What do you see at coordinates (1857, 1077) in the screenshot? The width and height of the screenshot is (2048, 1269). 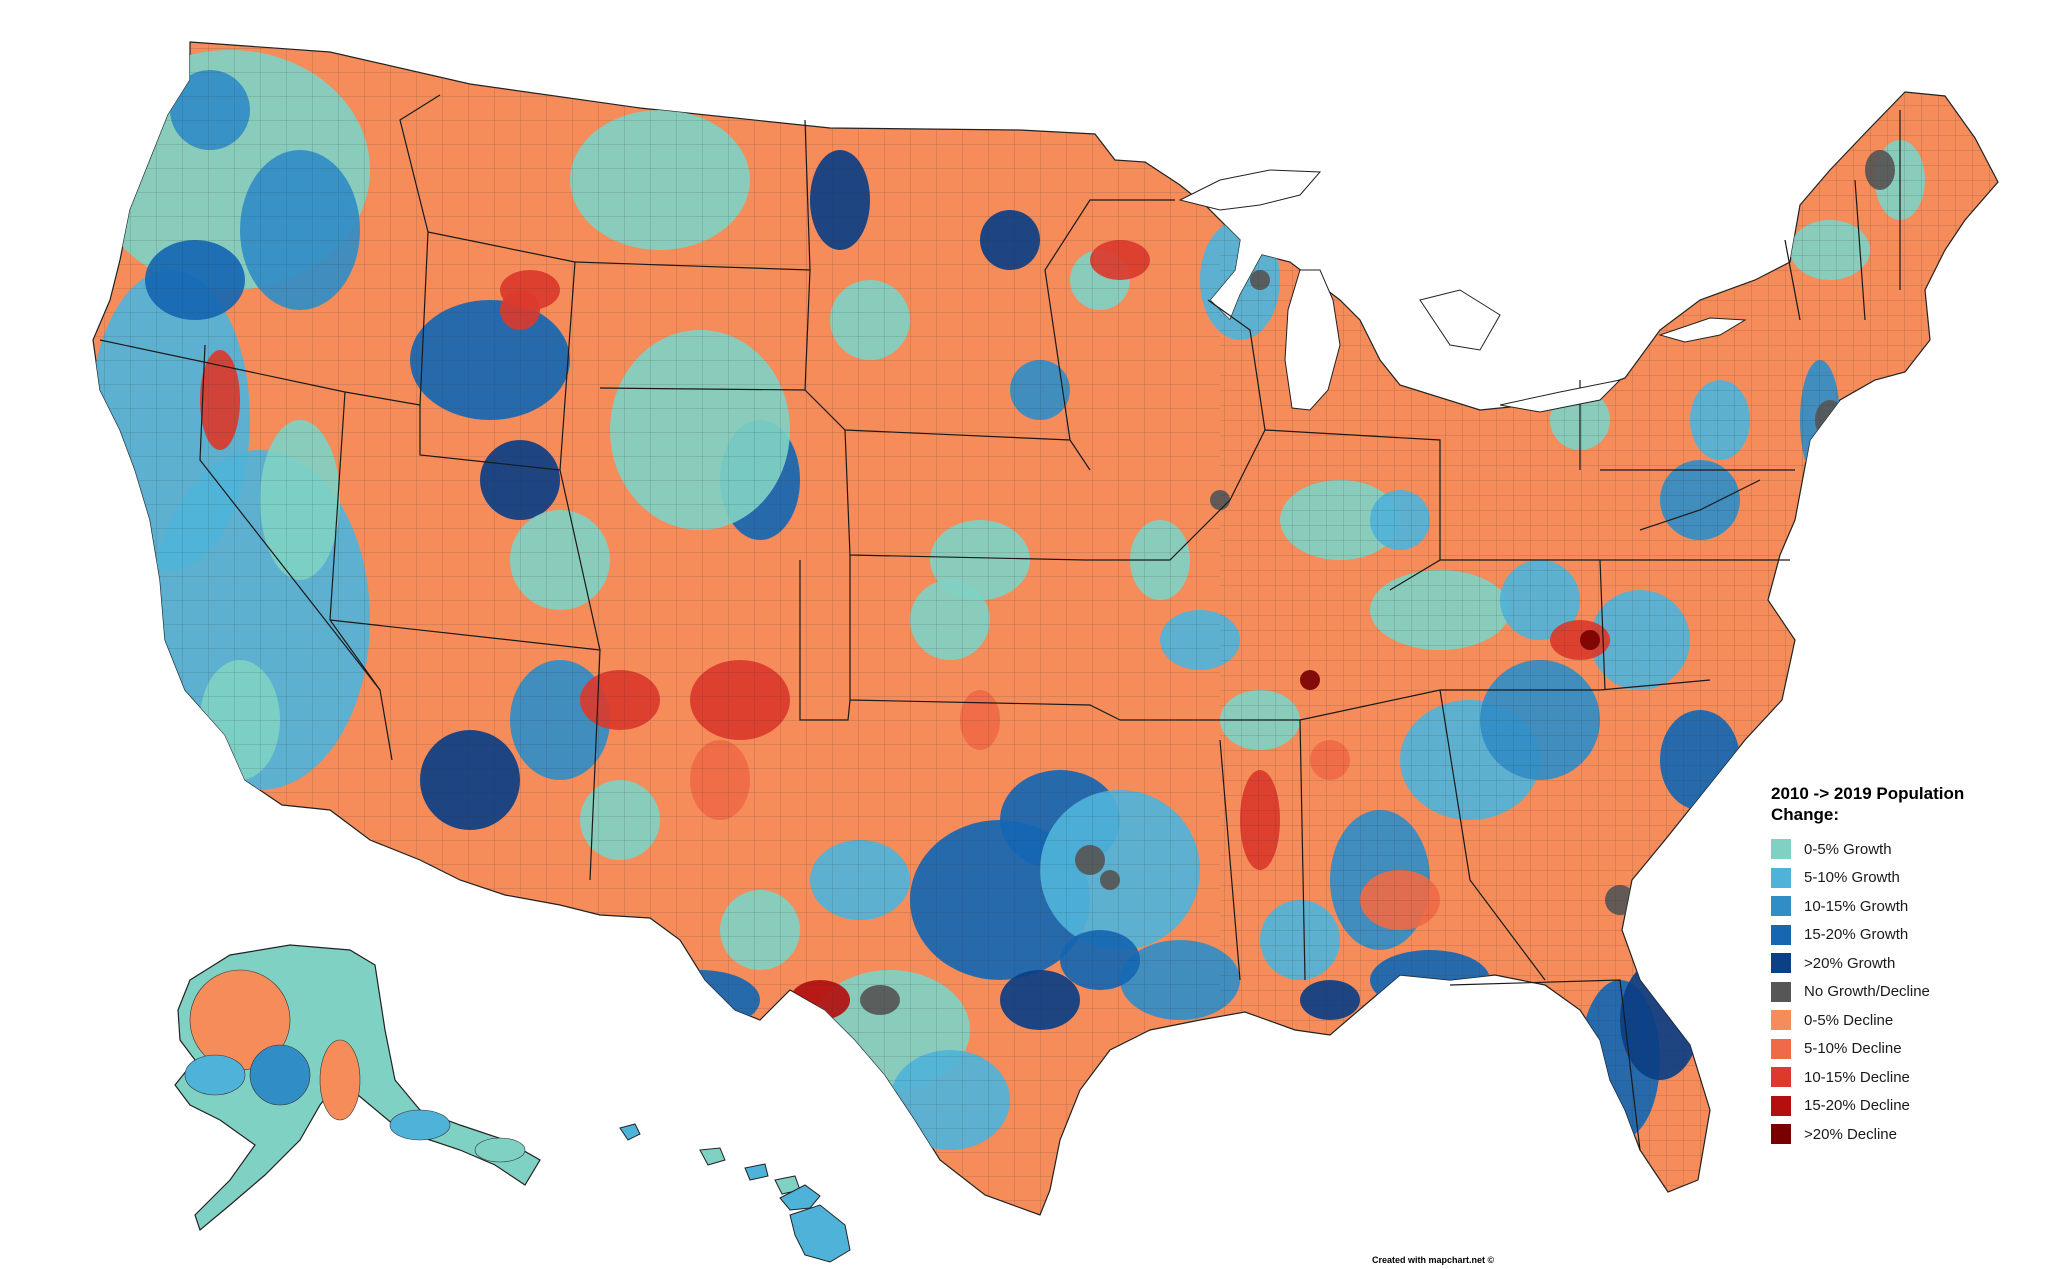 I see `legend-label: 10-15% Decline` at bounding box center [1857, 1077].